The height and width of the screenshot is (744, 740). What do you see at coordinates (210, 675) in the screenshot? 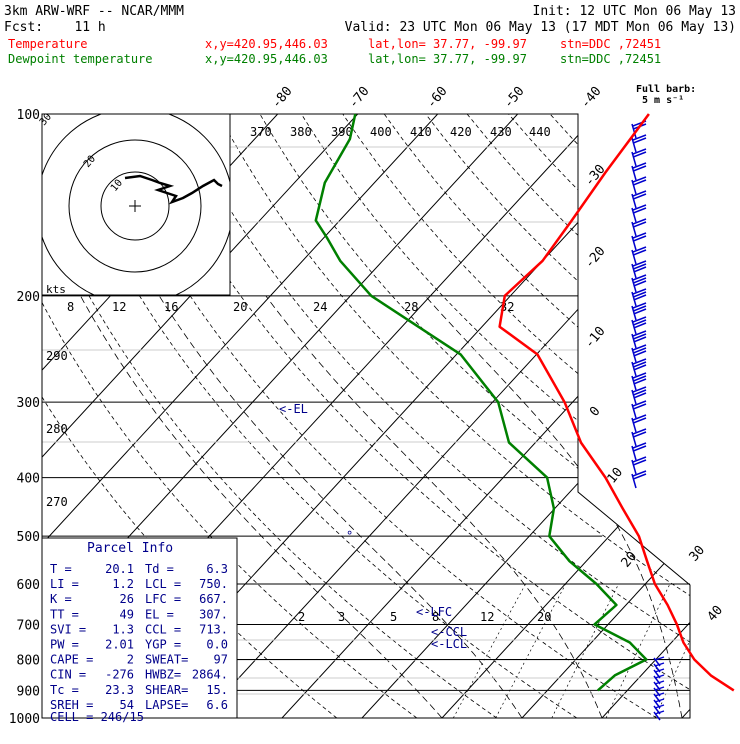
I see `parcel-value2-7: 2864.` at bounding box center [210, 675].